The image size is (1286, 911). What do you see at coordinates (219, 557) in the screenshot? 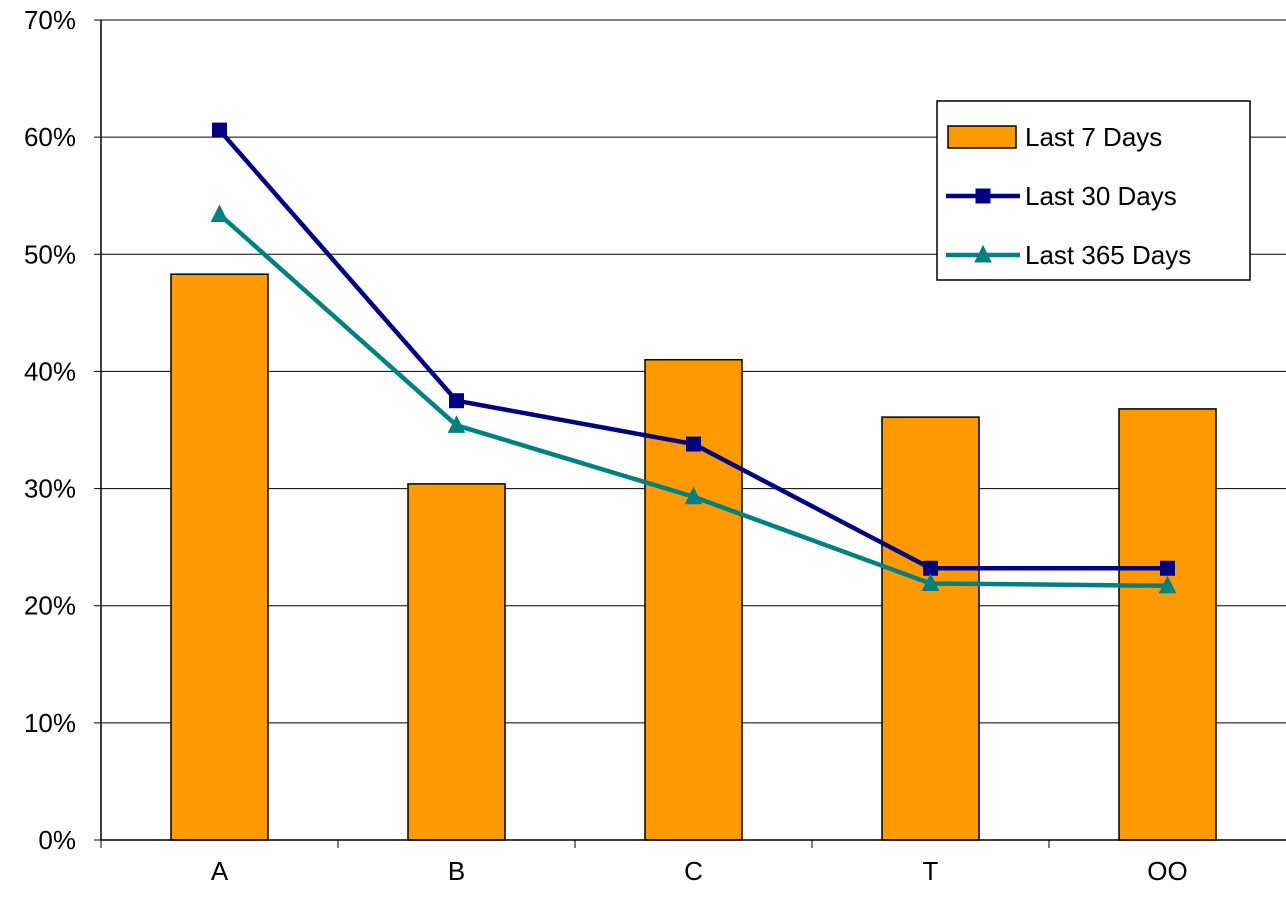
I see `bar-A` at bounding box center [219, 557].